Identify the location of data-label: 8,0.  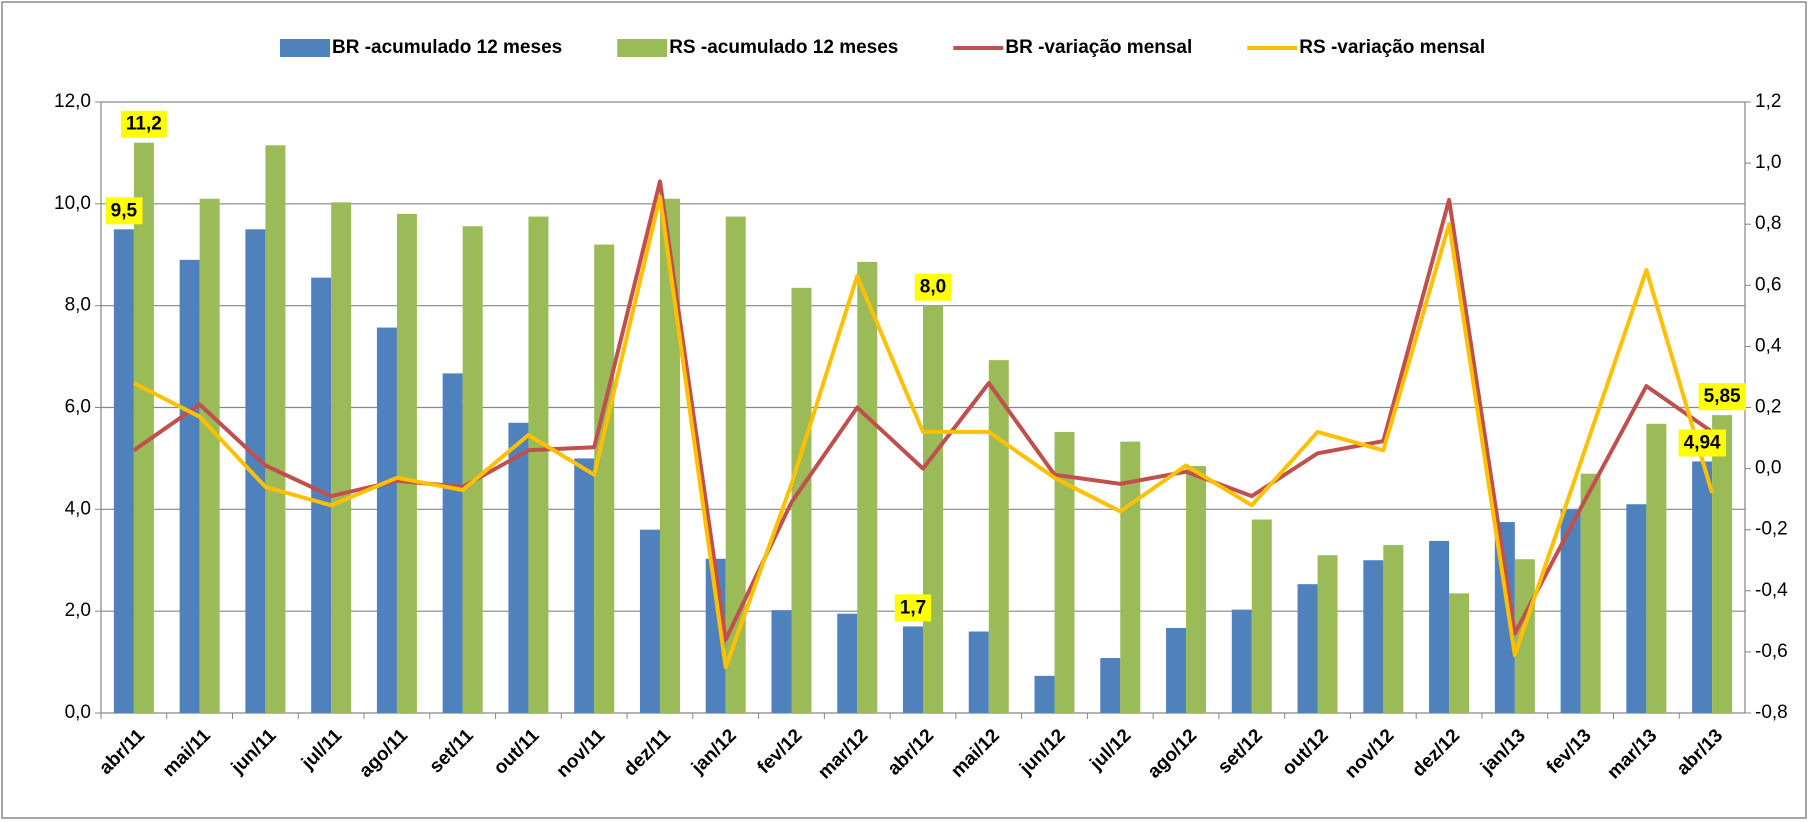
(933, 287).